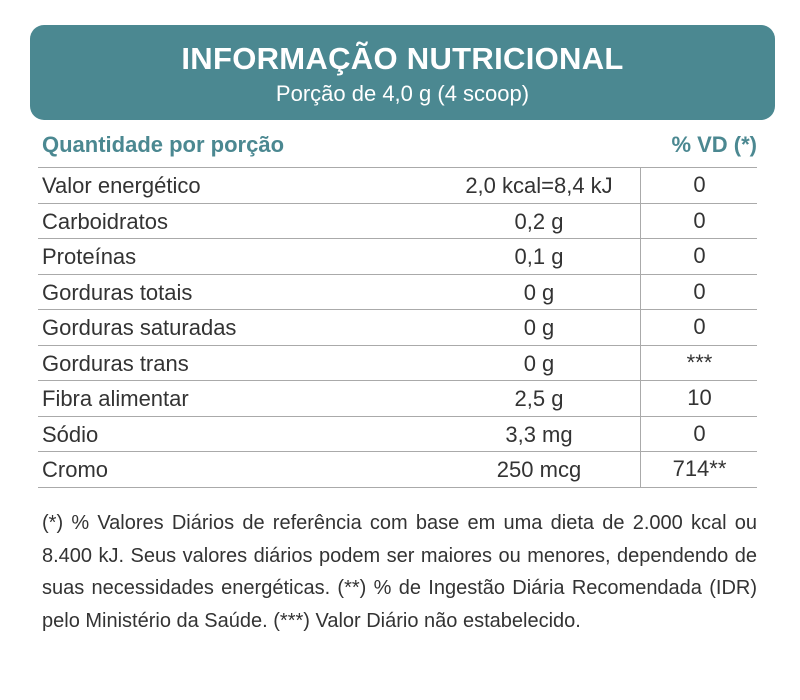  Describe the element at coordinates (75, 469) in the screenshot. I see `nutrient-name: Cromo` at that location.